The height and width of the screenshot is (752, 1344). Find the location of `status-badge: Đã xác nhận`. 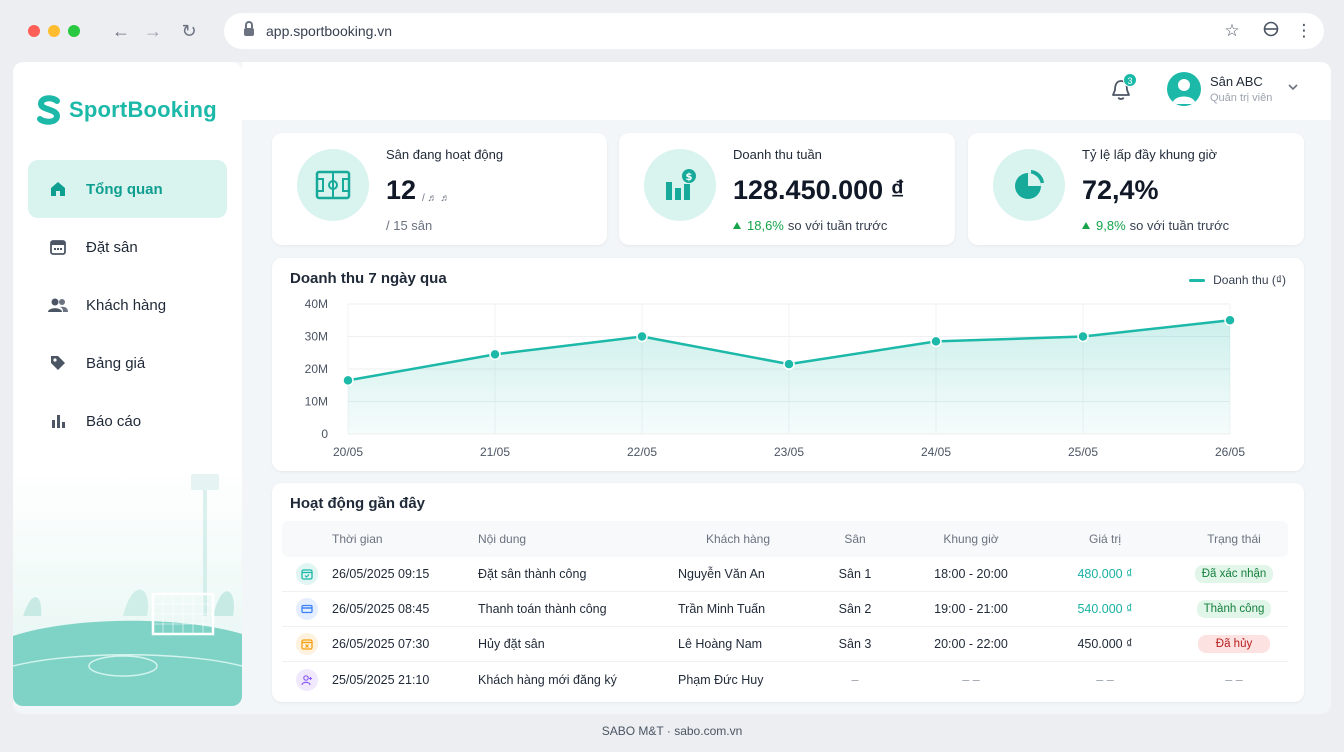

status-badge: Đã xác nhận is located at coordinates (1234, 574).